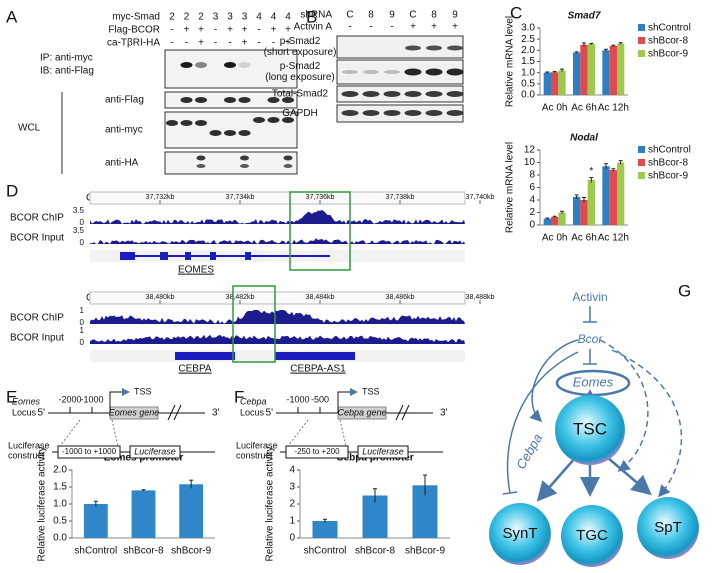  What do you see at coordinates (216, 413) in the screenshot?
I see `end-label: 3'` at bounding box center [216, 413].